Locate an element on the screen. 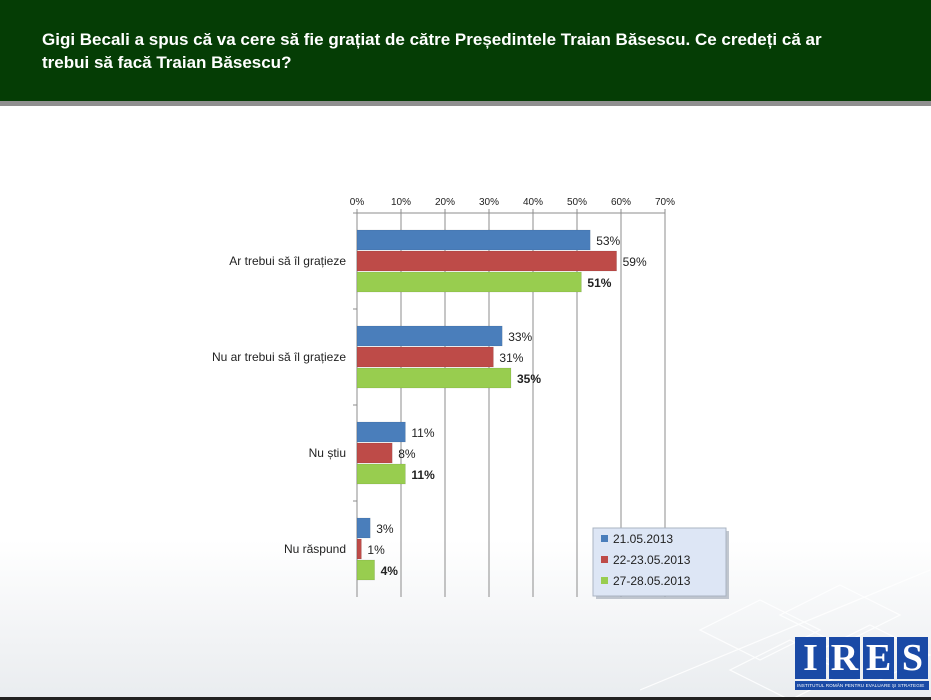 The height and width of the screenshot is (700, 931). legend: 21.05.2013 22-23.05.2013 27-28.05.2013 is located at coordinates (660, 563).